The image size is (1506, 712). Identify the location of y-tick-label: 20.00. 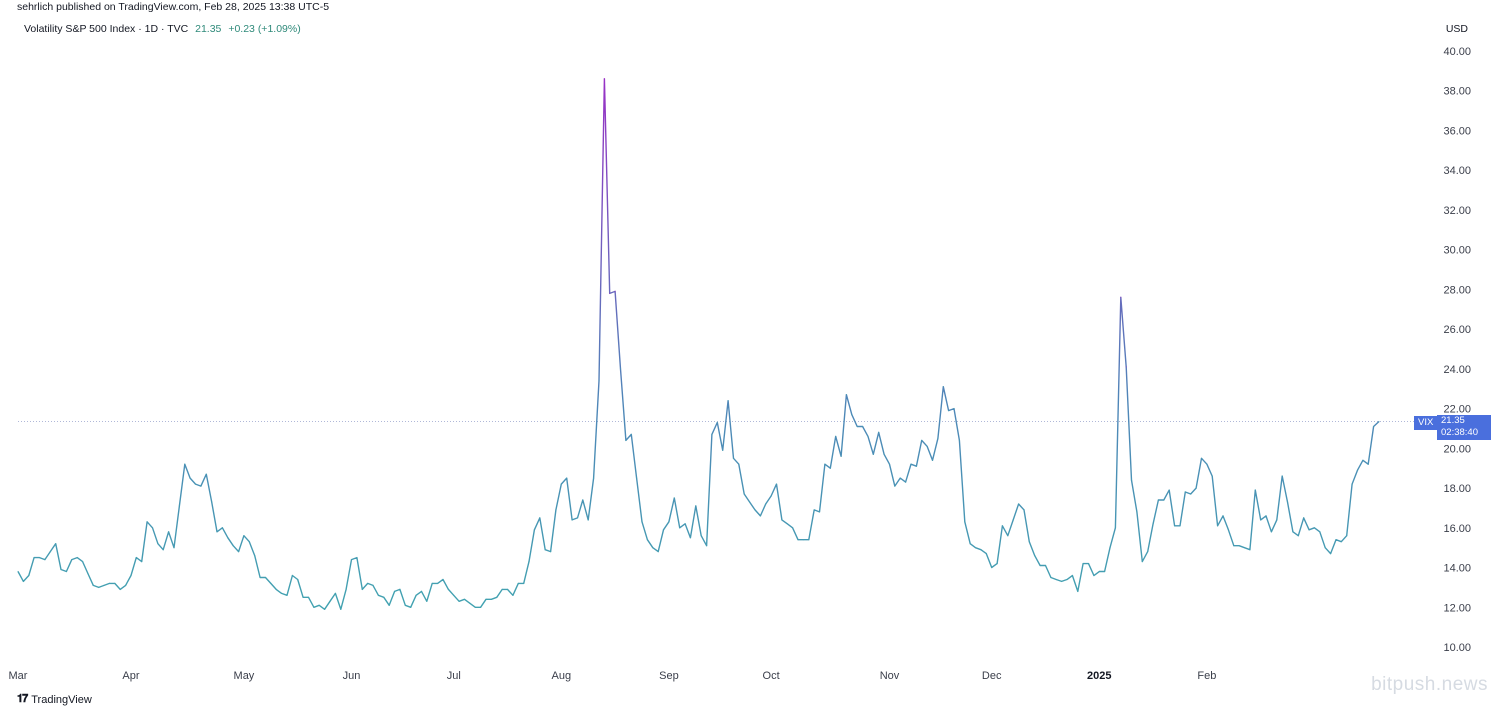
(1457, 449).